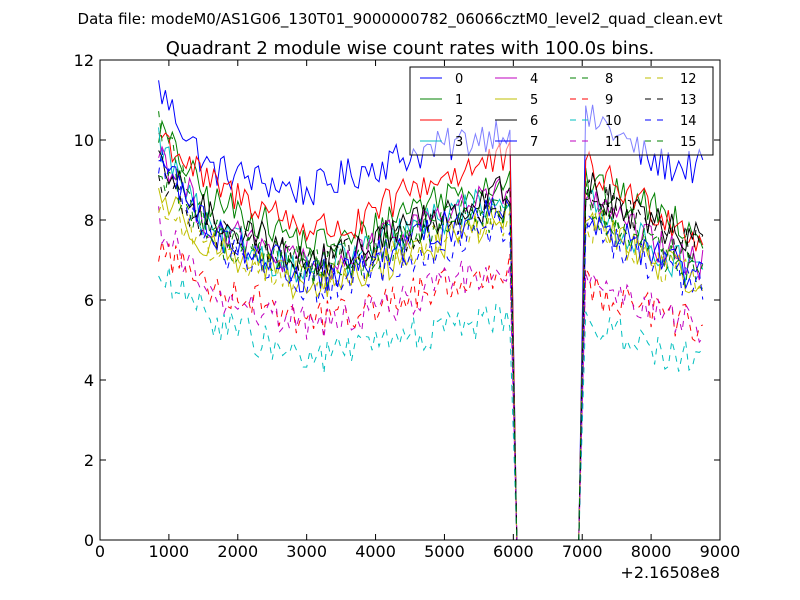  I want to click on y-tick-label: 4, so click(89, 380).